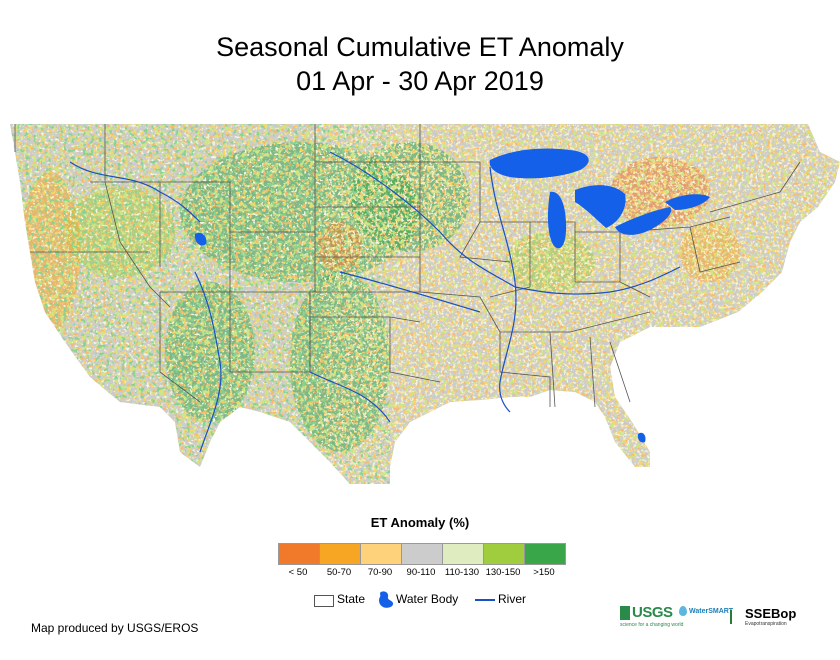  I want to click on map-credit: Map produced by USGS/EROS, so click(115, 628).